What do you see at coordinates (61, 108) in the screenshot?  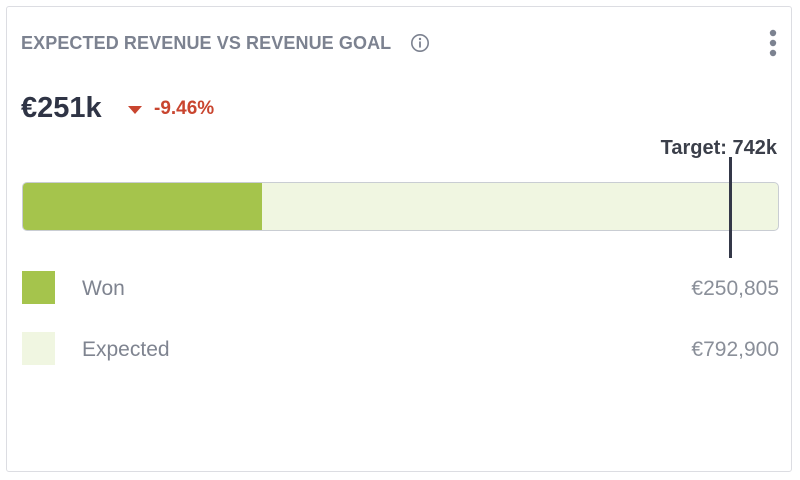 I see `headline-value: €251k` at bounding box center [61, 108].